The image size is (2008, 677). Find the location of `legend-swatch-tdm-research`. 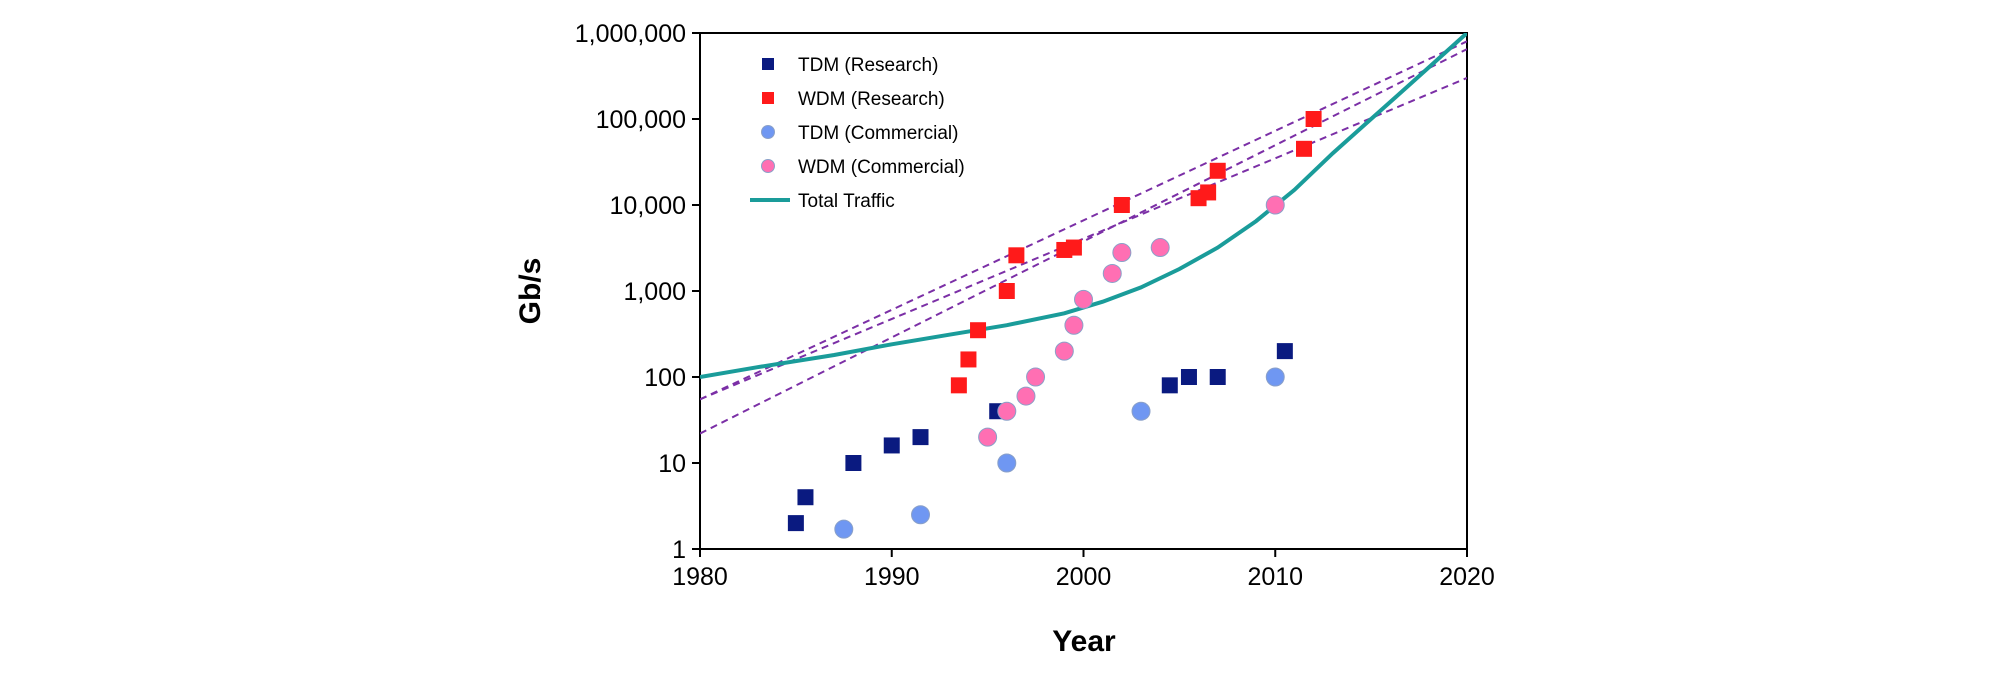

legend-swatch-tdm-research is located at coordinates (768, 64).